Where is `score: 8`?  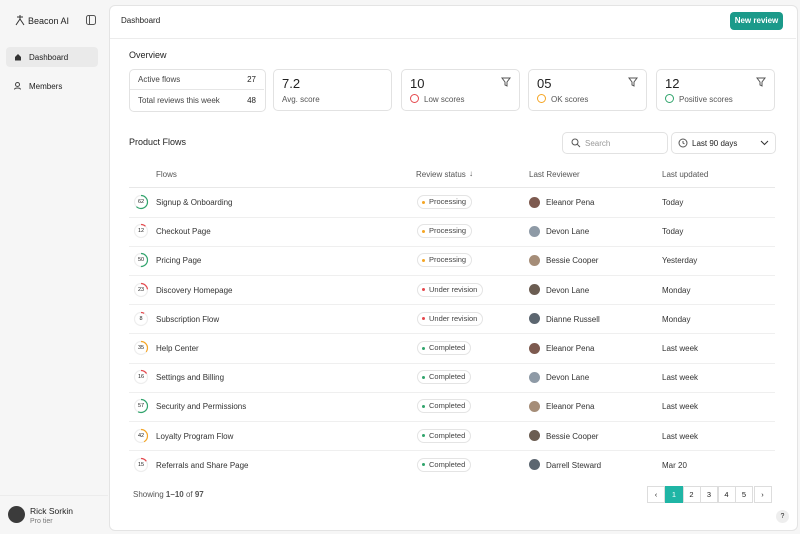
score: 8 is located at coordinates (141, 318).